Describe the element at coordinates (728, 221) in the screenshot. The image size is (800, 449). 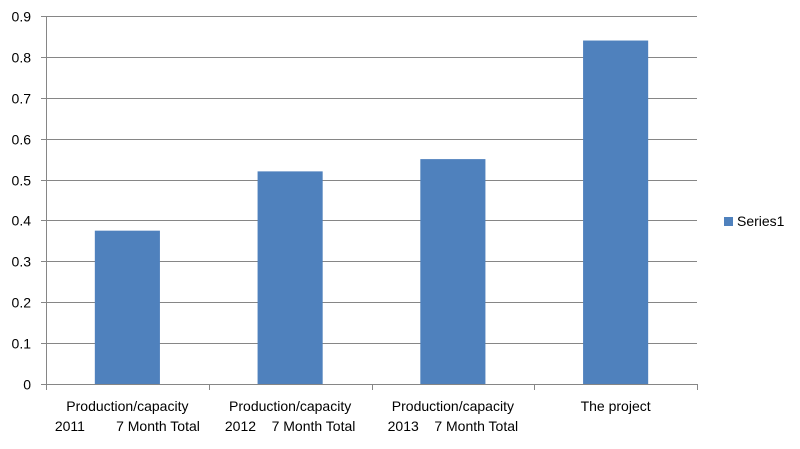
I see `legend-swatch` at that location.